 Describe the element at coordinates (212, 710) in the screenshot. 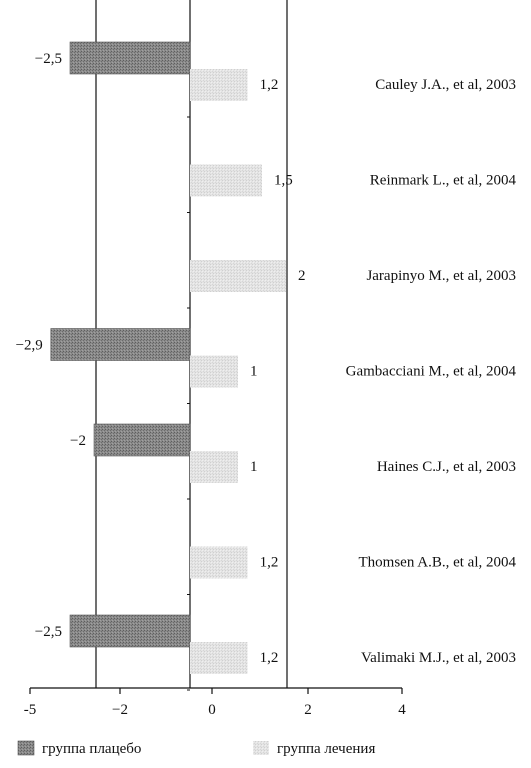

I see `x-tick-label: 0` at that location.